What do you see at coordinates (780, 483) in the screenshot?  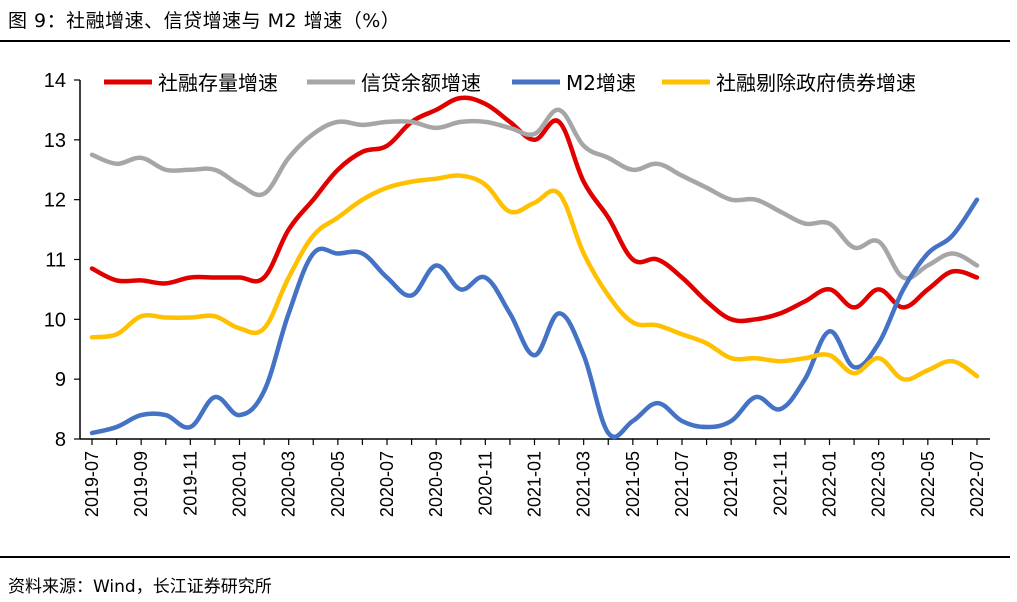 I see `x-tick-label: 2021-11` at bounding box center [780, 483].